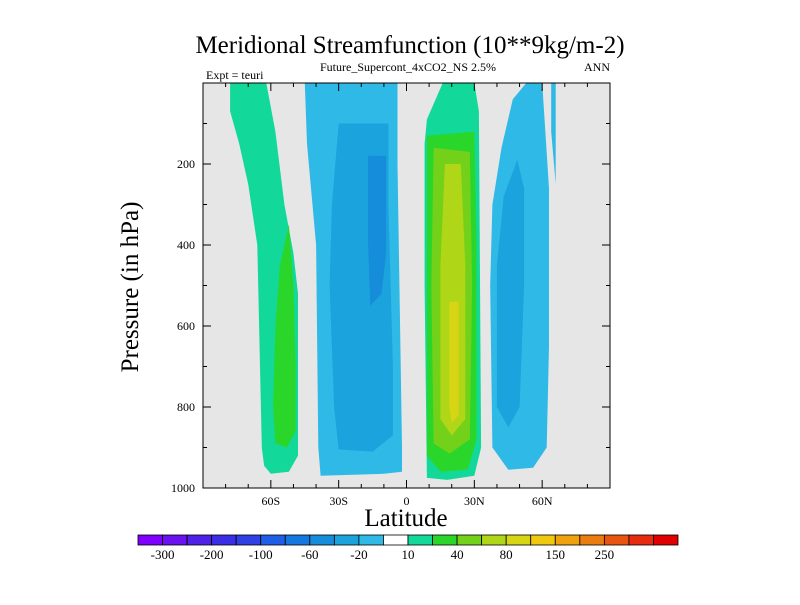 This screenshot has width=800, height=605. Describe the element at coordinates (261, 554) in the screenshot. I see `colorbar-tick-label: -100` at that location.